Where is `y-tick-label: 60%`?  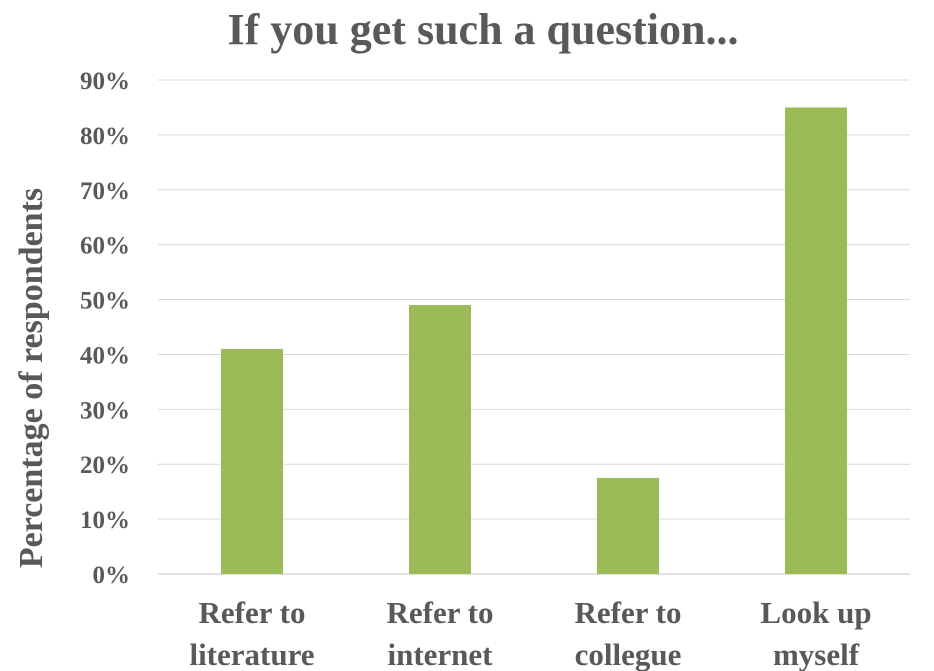 y-tick-label: 60% is located at coordinates (105, 246).